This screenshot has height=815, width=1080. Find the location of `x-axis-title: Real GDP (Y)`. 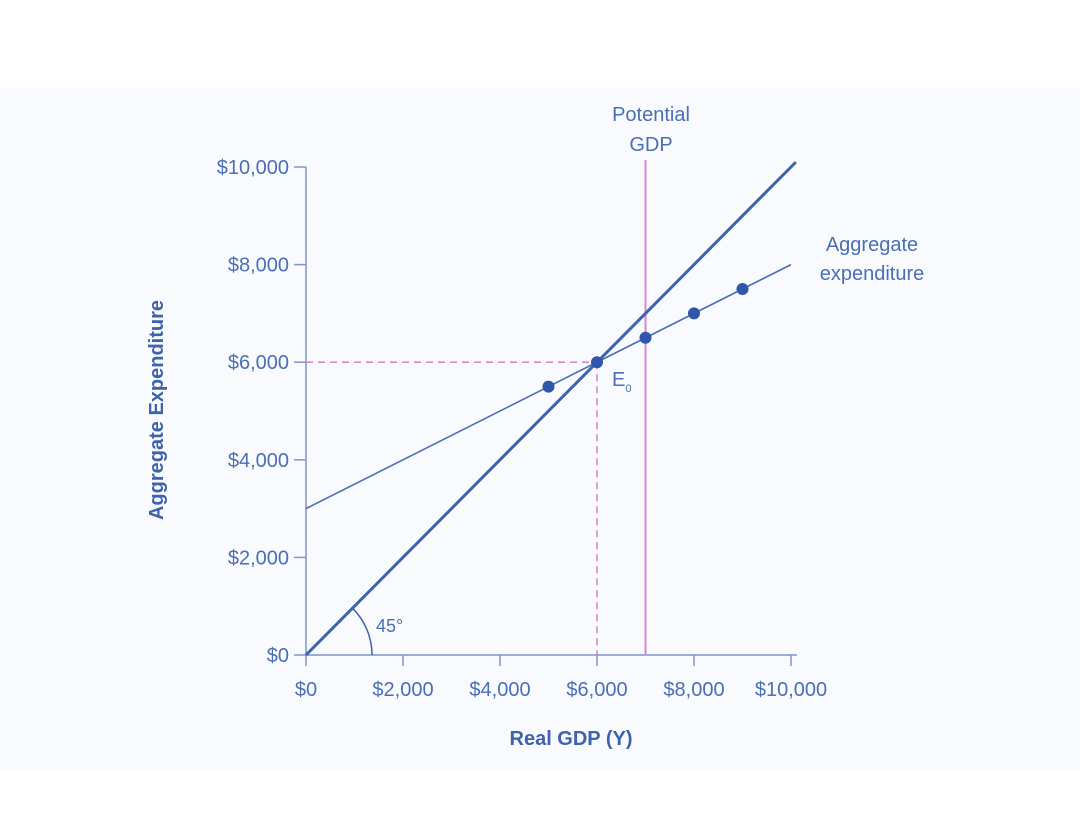

x-axis-title: Real GDP (Y) is located at coordinates (571, 739).